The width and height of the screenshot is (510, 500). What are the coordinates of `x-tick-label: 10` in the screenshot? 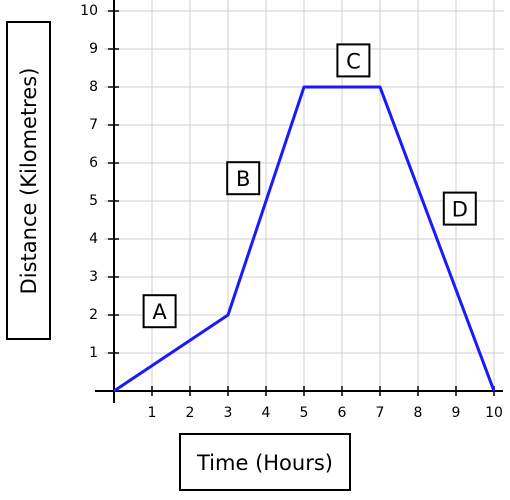 It's located at (494, 413).